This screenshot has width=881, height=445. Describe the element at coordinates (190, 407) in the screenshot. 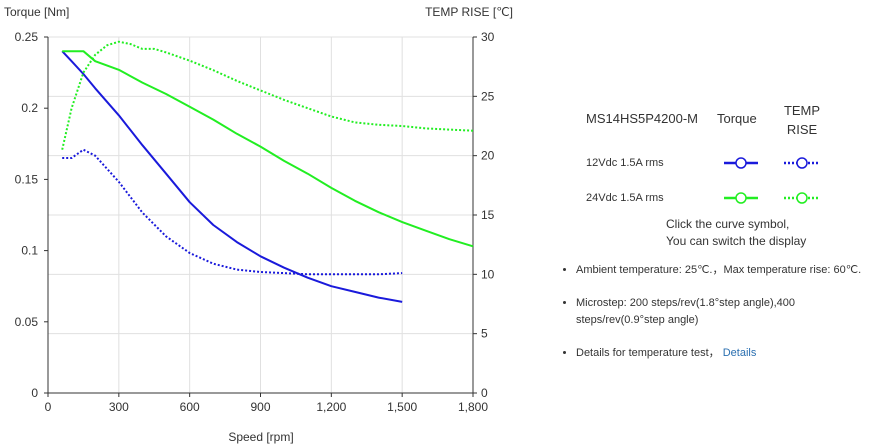

I see `x-tick-label: 600` at that location.